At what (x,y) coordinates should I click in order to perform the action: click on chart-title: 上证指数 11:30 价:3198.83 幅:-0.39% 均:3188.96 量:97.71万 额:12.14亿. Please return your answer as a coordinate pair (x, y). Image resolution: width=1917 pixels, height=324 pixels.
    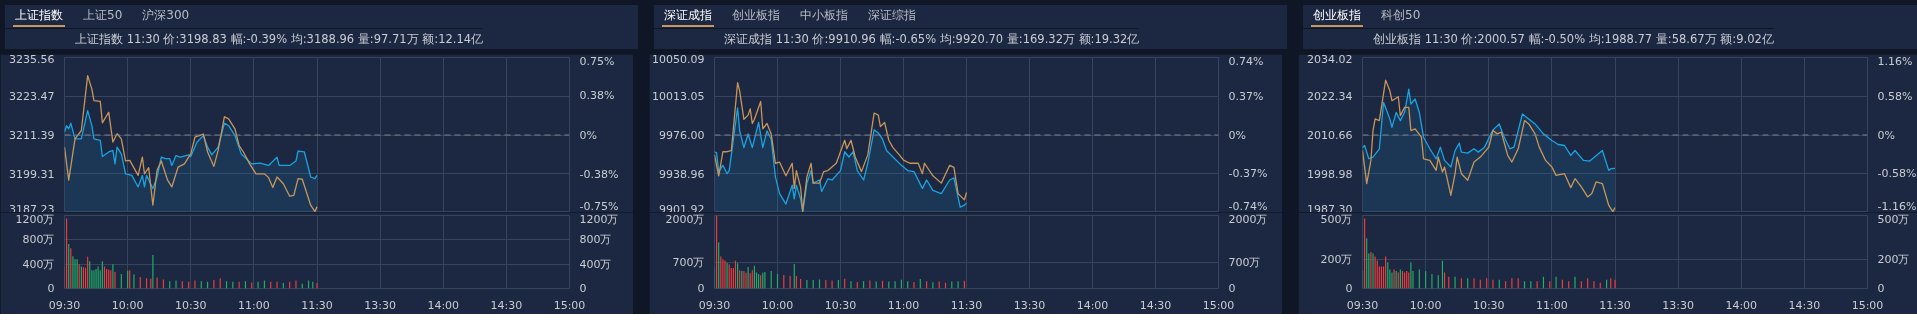
    Looking at the image, I should click on (279, 39).